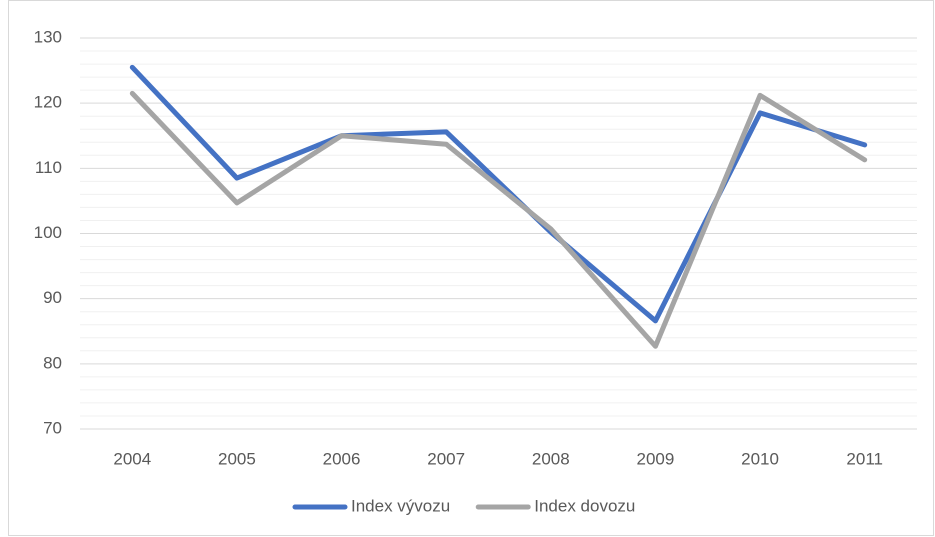  Describe the element at coordinates (48, 232) in the screenshot. I see `y-tick-label: 100` at that location.